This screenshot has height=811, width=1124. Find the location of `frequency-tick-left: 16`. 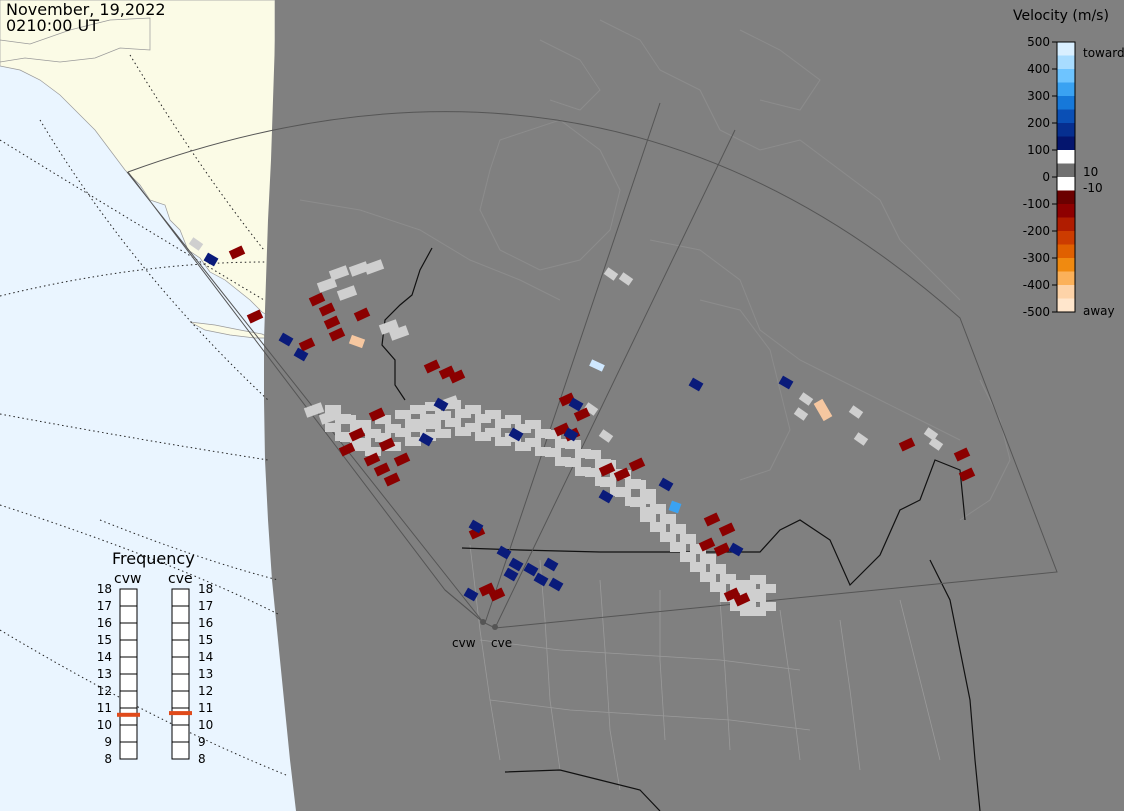

frequency-tick-left: 16 is located at coordinates (104, 623).